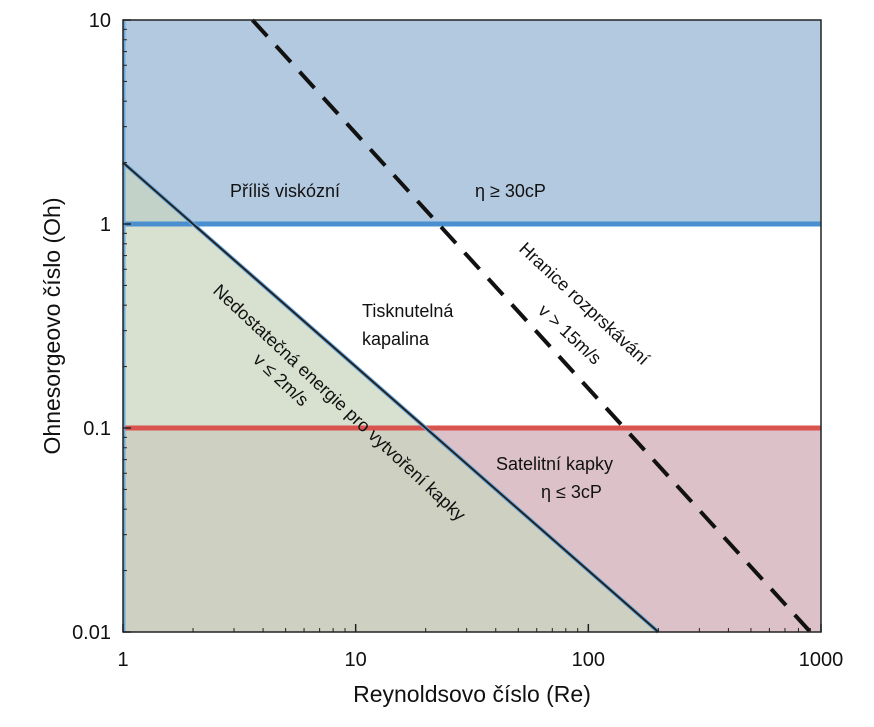 This screenshot has height=727, width=874. Describe the element at coordinates (821, 660) in the screenshot. I see `x-tick-label: 1000` at that location.